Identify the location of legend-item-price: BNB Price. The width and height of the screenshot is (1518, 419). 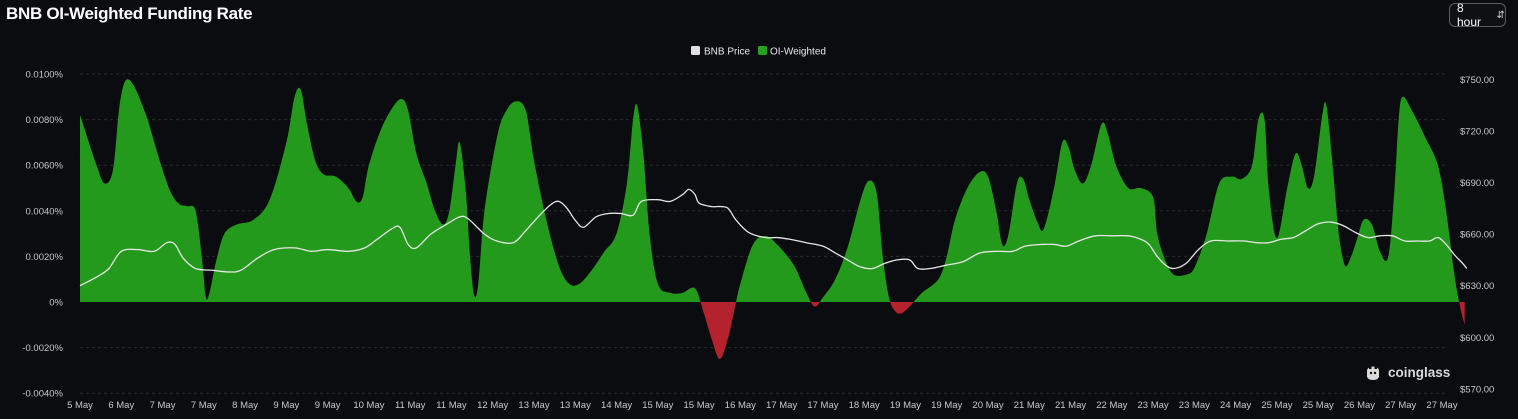
(721, 52).